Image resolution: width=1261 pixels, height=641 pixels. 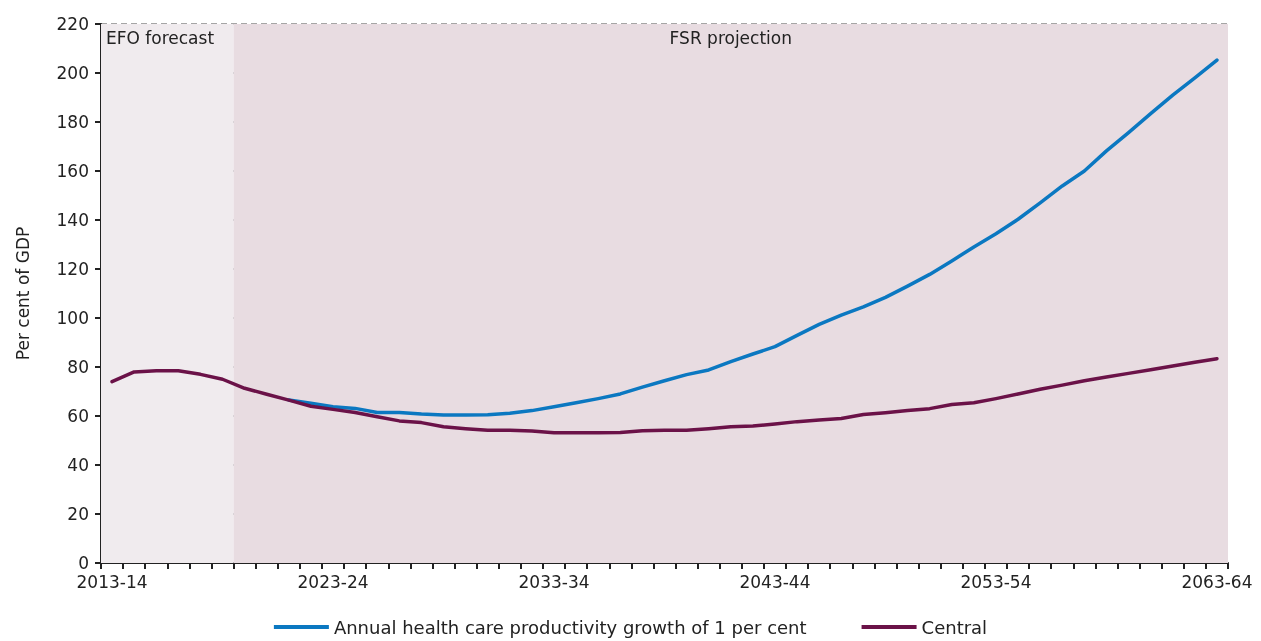 I want to click on y-tick-label: 160, so click(x=72, y=171).